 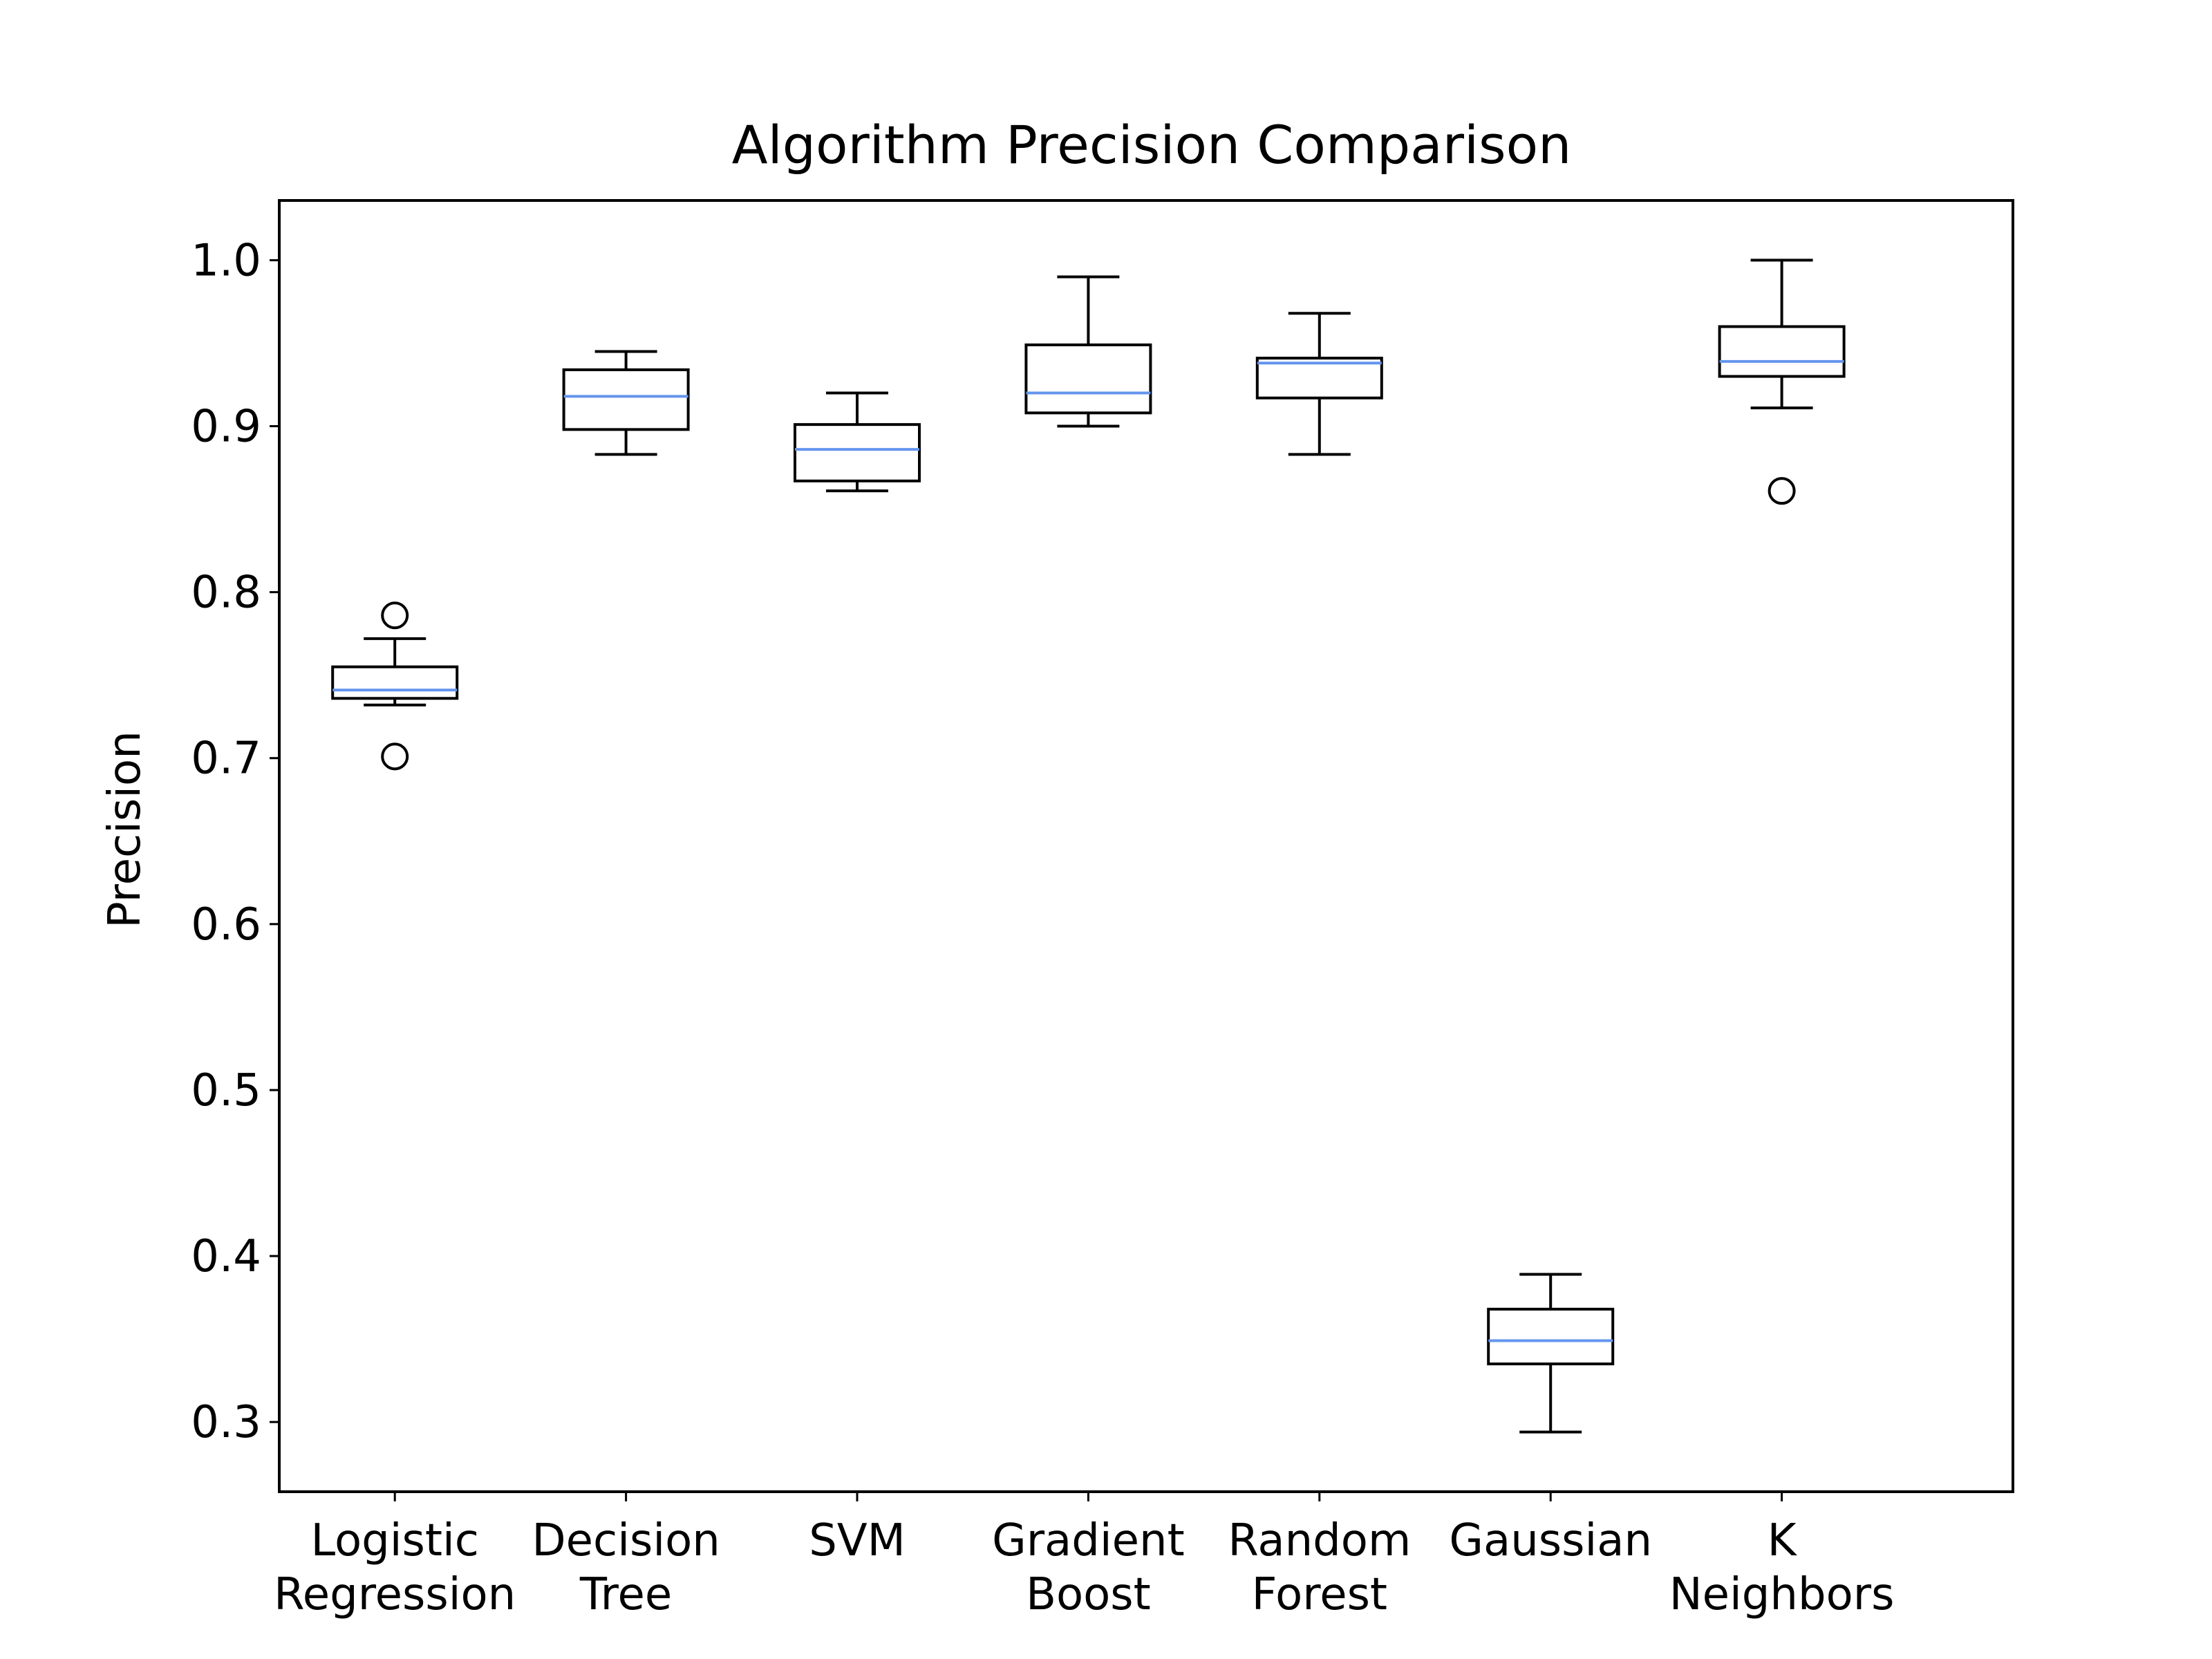 What do you see at coordinates (126, 829) in the screenshot?
I see `y-axis-label: Precision` at bounding box center [126, 829].